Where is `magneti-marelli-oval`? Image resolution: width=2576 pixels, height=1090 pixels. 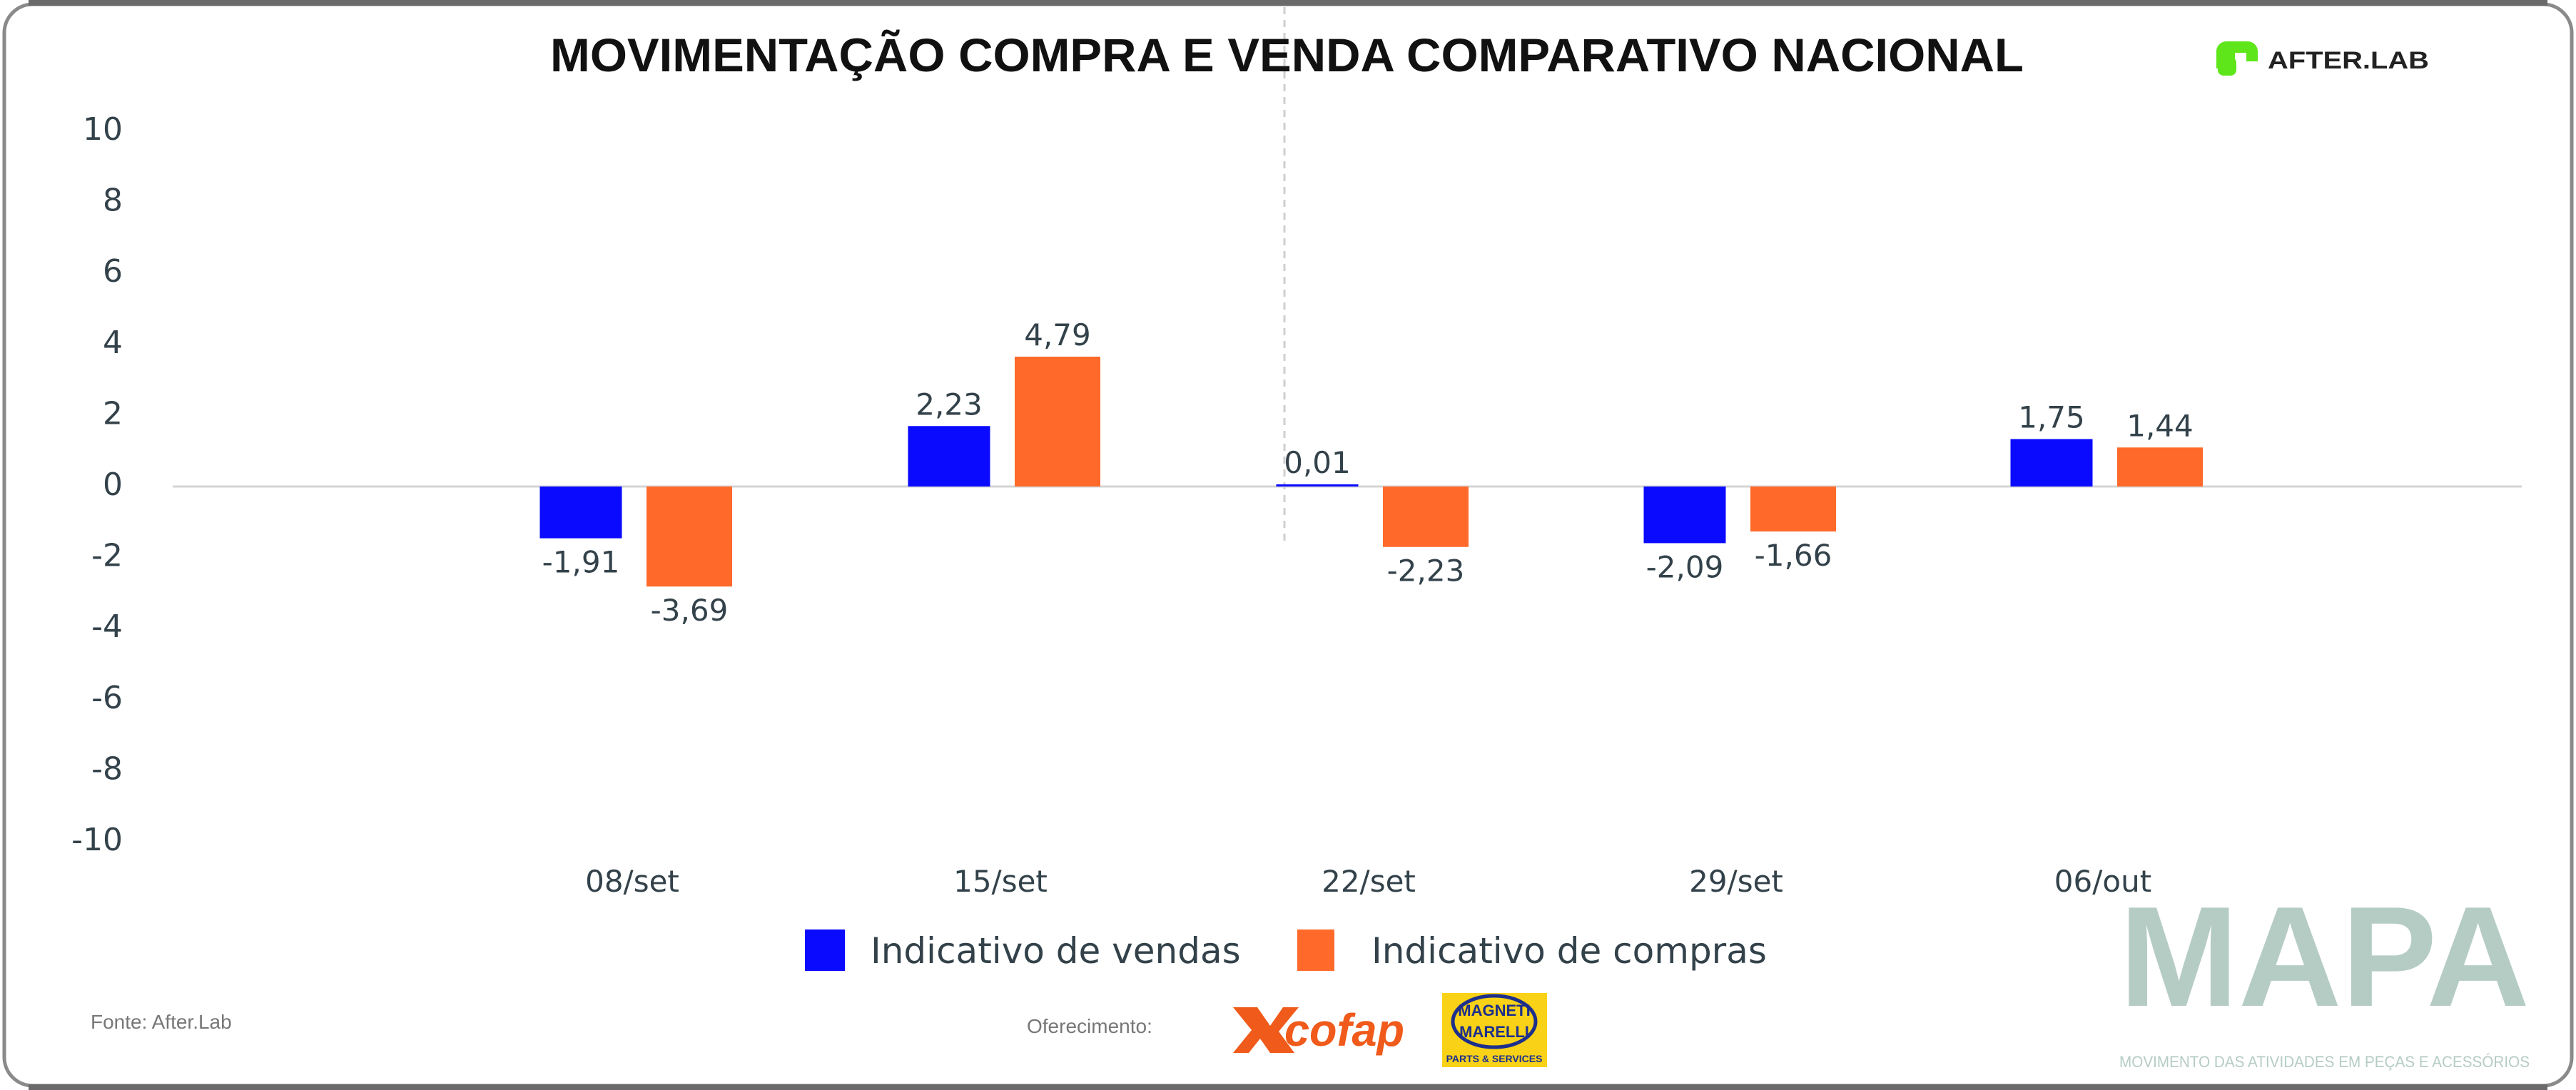
magneti-marelli-oval is located at coordinates (1495, 1022).